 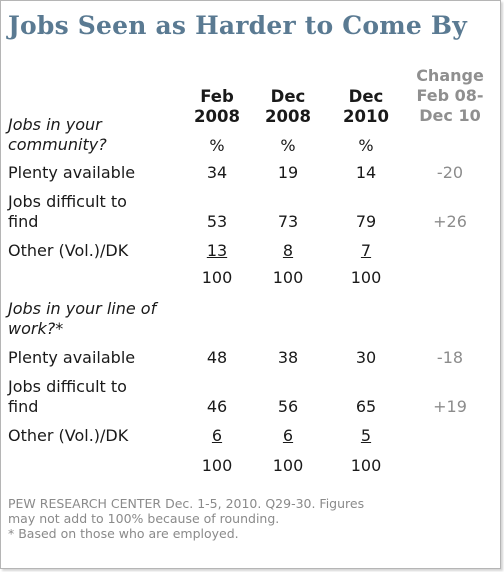 I want to click on change-cell: -18, so click(x=450, y=357).